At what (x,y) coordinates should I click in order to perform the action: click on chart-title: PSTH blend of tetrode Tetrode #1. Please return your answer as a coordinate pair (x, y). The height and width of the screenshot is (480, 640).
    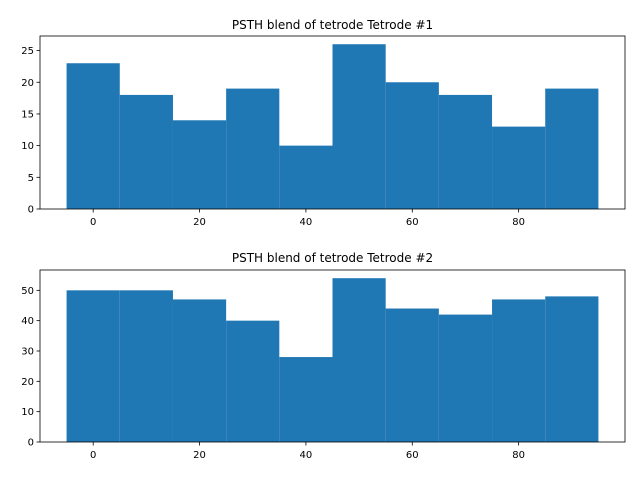
    Looking at the image, I should click on (332, 25).